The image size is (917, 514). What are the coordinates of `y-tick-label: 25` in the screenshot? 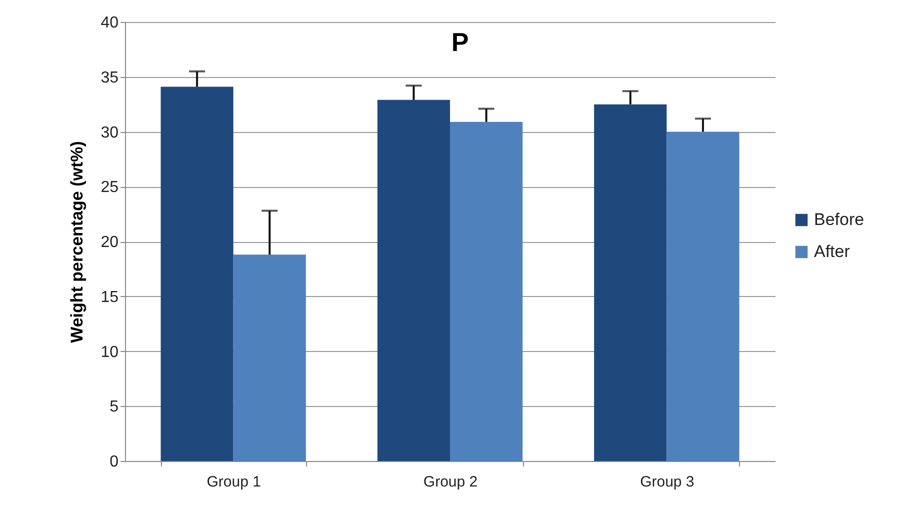 It's located at (109, 187).